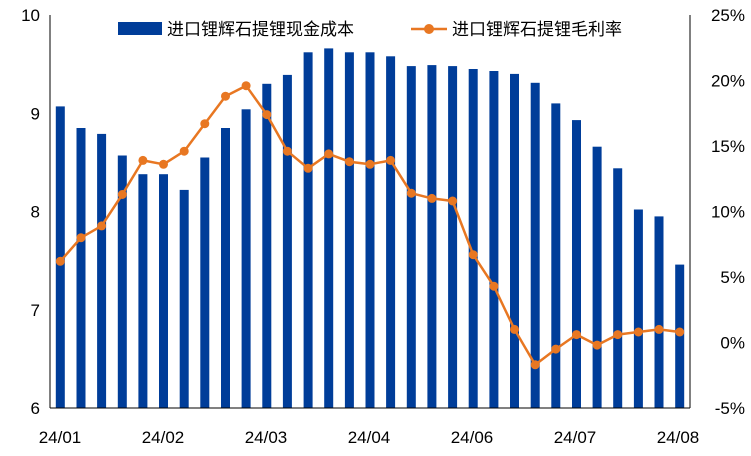 This screenshot has width=751, height=456. What do you see at coordinates (730, 408) in the screenshot?
I see `right-tick-label: -5%` at bounding box center [730, 408].